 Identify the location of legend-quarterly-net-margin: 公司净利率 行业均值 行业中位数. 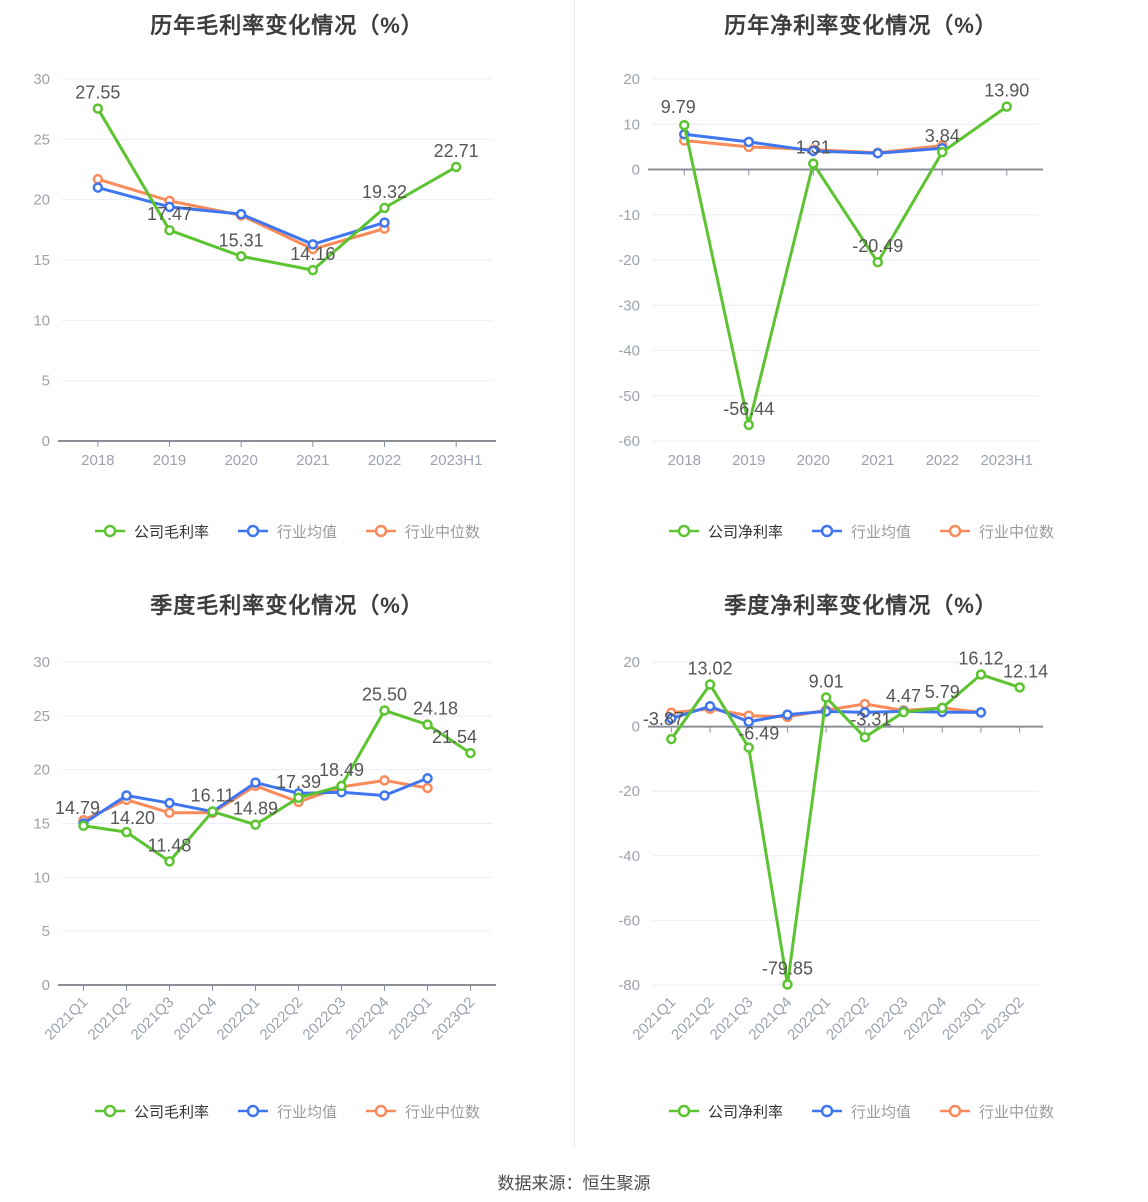
(861, 1111).